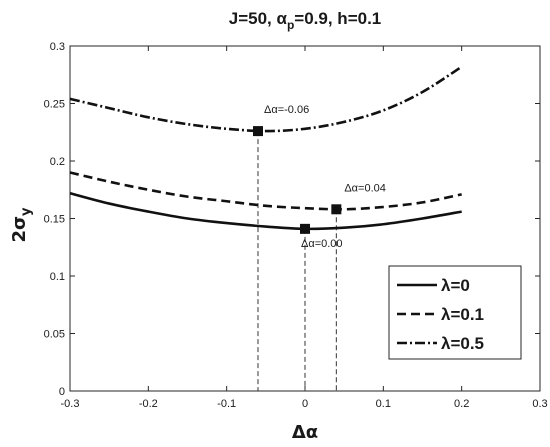 The height and width of the screenshot is (447, 550). Describe the element at coordinates (57, 162) in the screenshot. I see `y-tick-label: 0.2` at that location.